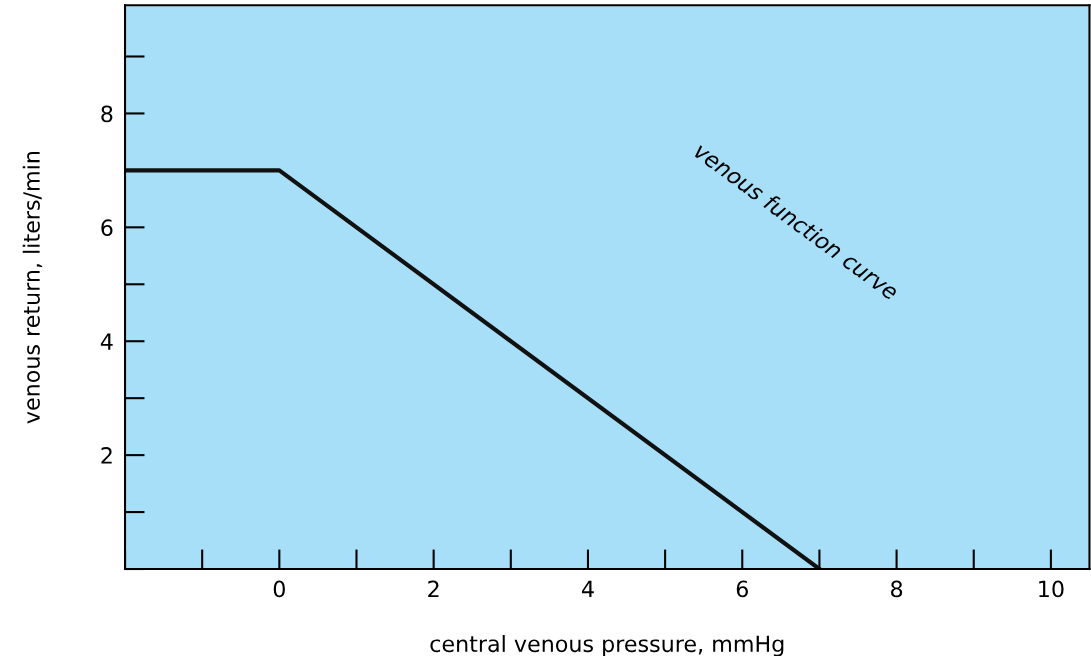 The width and height of the screenshot is (1091, 656). I want to click on x-tick-label: 0, so click(279, 589).